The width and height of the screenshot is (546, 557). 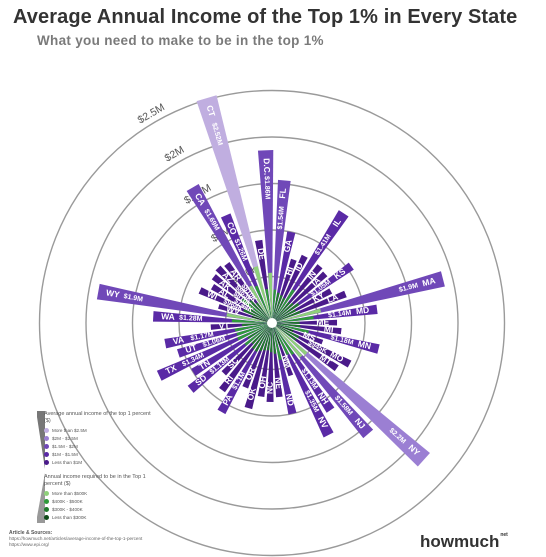 I want to click on threshold-bar-ok, so click(x=267, y=338).